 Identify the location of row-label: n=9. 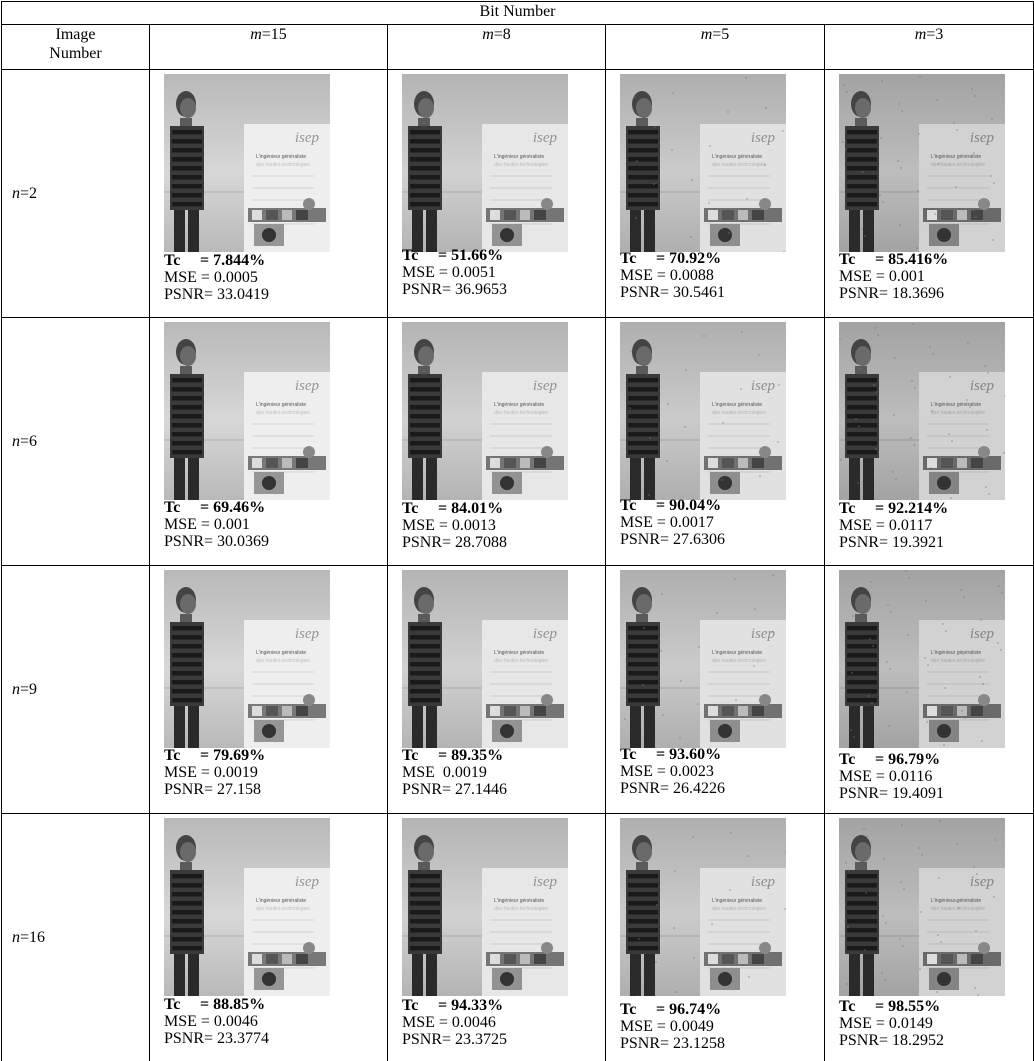
(76, 690).